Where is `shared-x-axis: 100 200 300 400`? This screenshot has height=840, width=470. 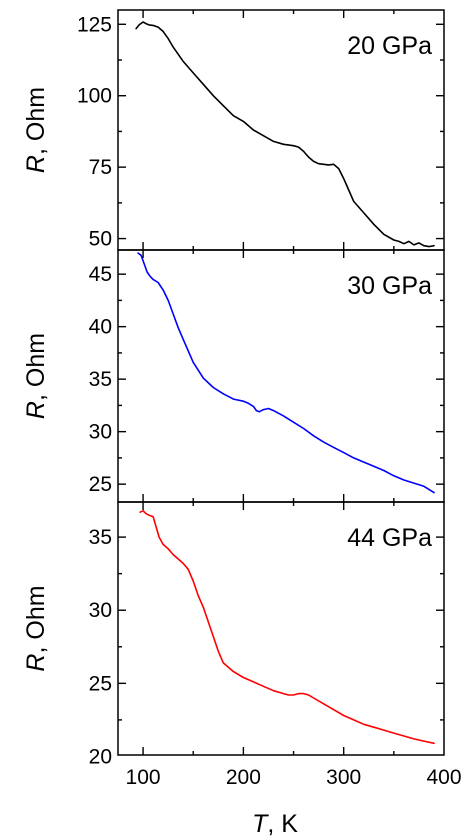 shared-x-axis: 100 200 300 400 is located at coordinates (294, 777).